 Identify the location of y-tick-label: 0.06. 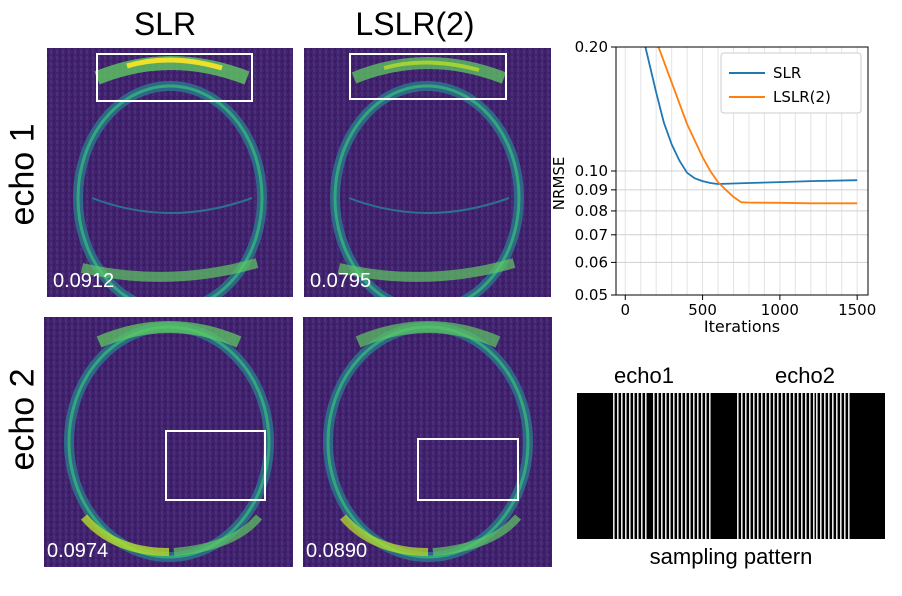
(591, 262).